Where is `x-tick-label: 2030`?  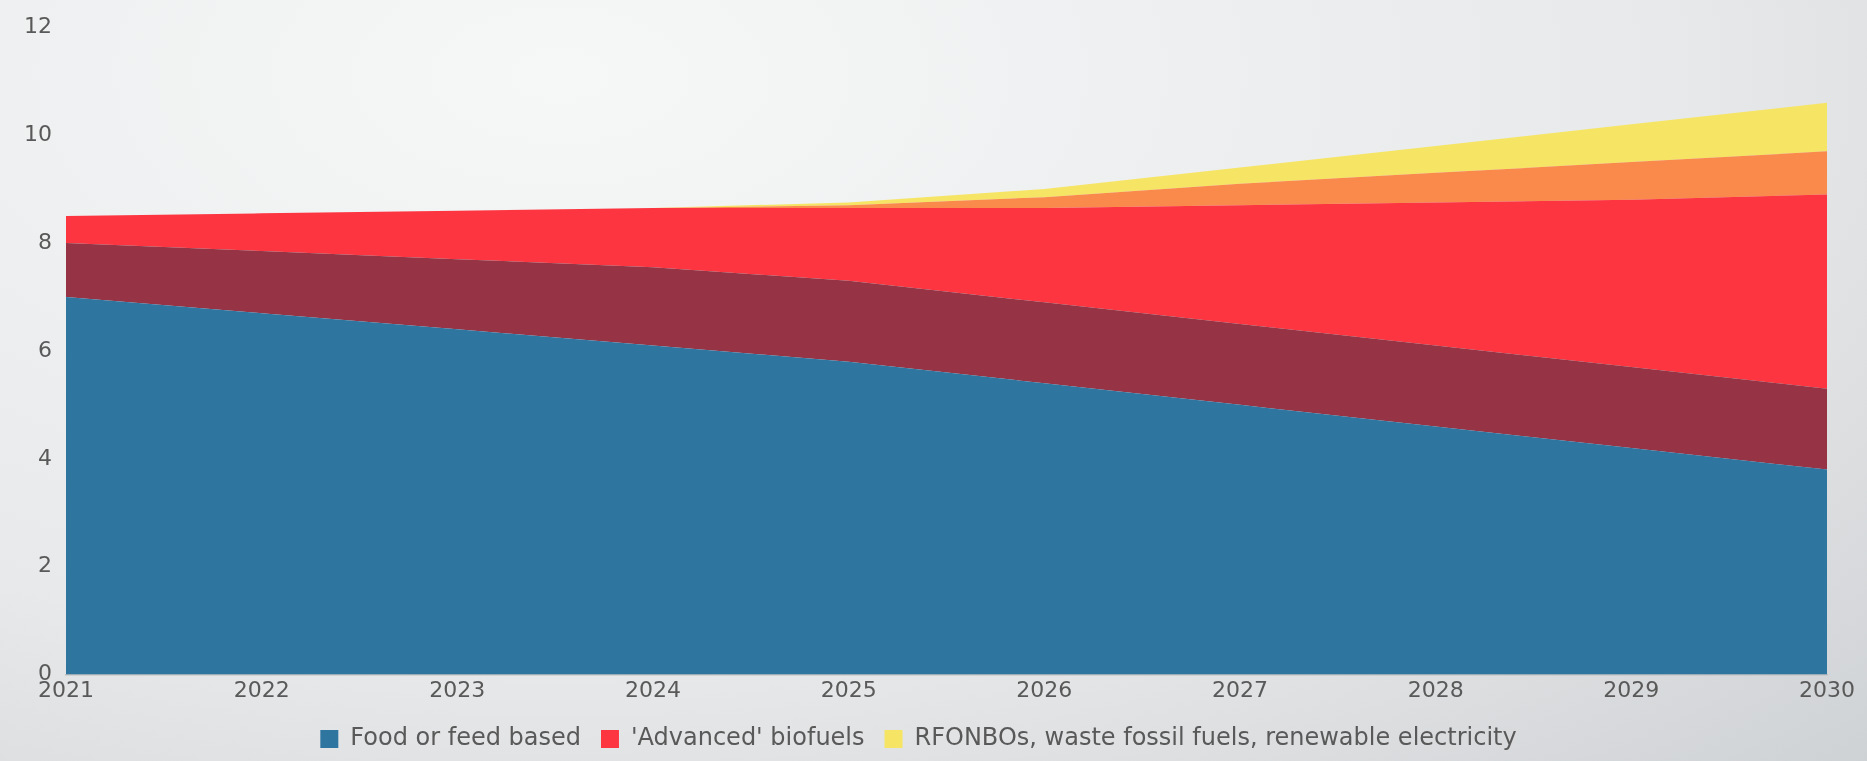
x-tick-label: 2030 is located at coordinates (1827, 689).